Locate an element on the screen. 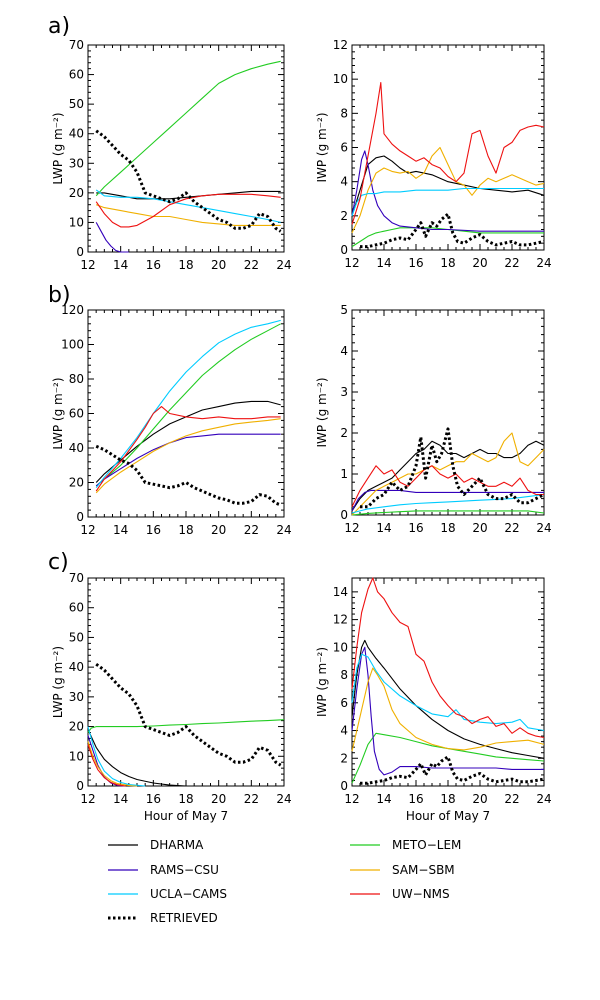 The height and width of the screenshot is (1000, 600). legend-item-sam-sbm: SAM−SBM is located at coordinates (402, 870).